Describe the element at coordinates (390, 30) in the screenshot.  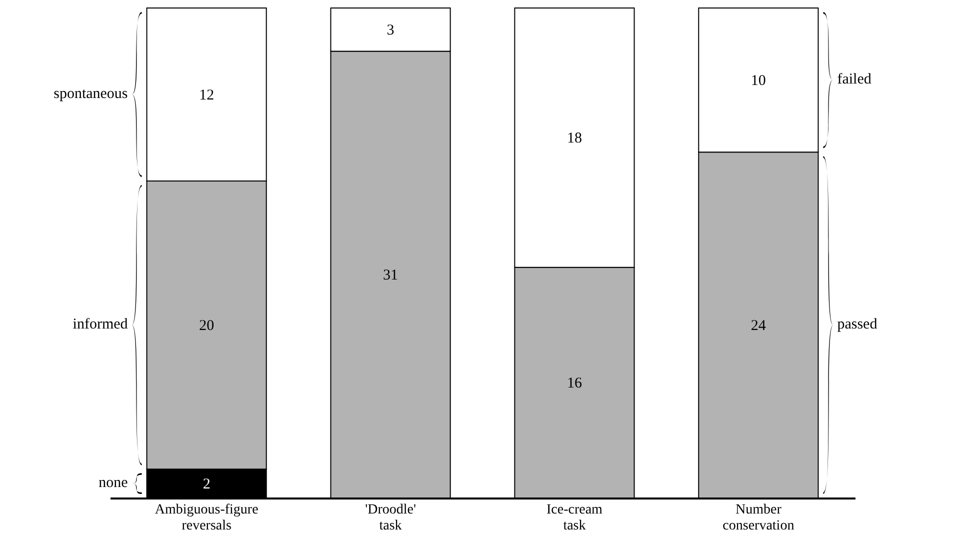
I see `data-label: 3` at that location.